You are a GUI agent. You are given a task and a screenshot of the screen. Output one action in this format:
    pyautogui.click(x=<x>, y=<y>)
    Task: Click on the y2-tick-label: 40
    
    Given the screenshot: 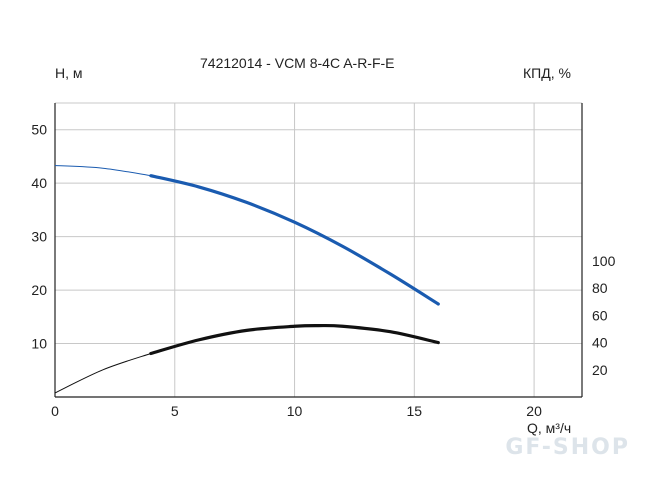 What is the action you would take?
    pyautogui.click(x=600, y=343)
    